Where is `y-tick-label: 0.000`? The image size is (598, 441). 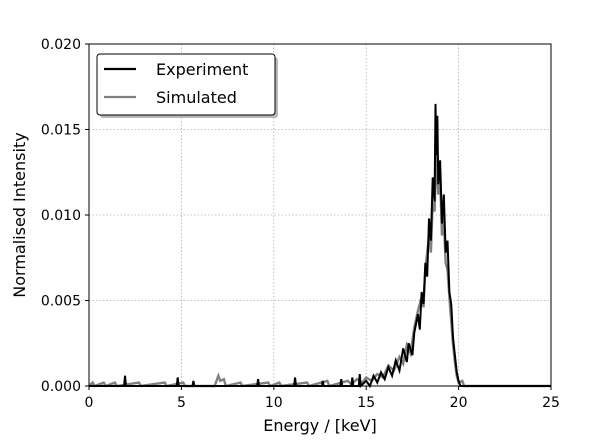 y-tick-label: 0.000 is located at coordinates (61, 387).